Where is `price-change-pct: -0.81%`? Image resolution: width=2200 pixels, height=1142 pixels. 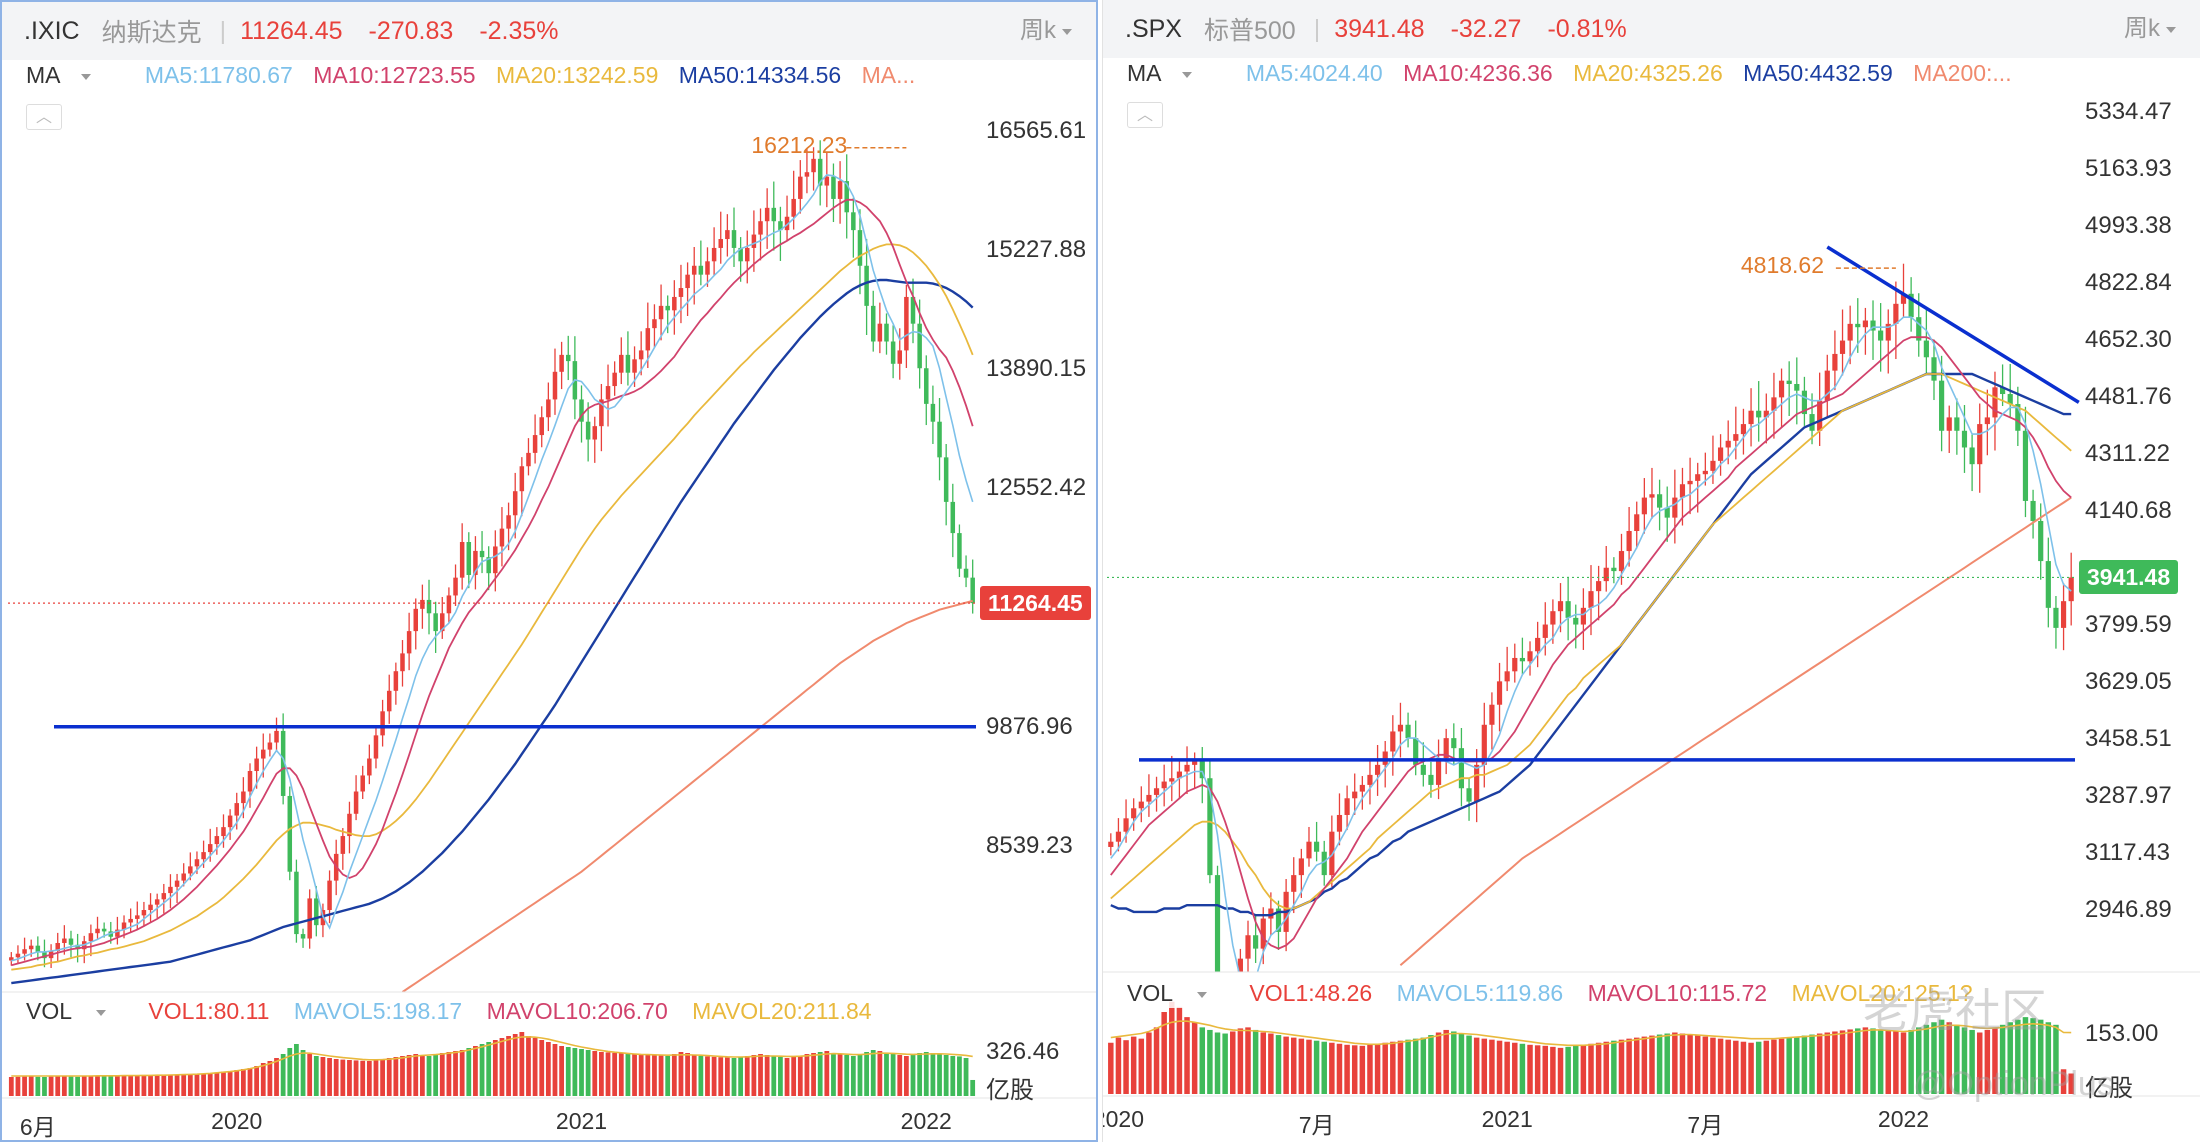
price-change-pct: -0.81% is located at coordinates (1587, 28).